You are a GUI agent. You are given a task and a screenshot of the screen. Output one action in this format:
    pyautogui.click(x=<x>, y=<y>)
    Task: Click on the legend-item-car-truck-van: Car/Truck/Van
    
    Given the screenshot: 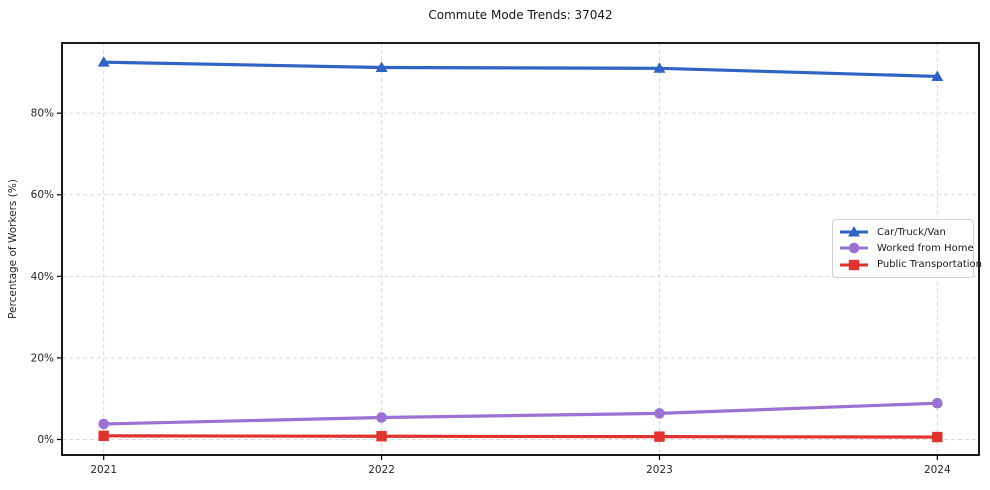 What is the action you would take?
    pyautogui.click(x=903, y=232)
    